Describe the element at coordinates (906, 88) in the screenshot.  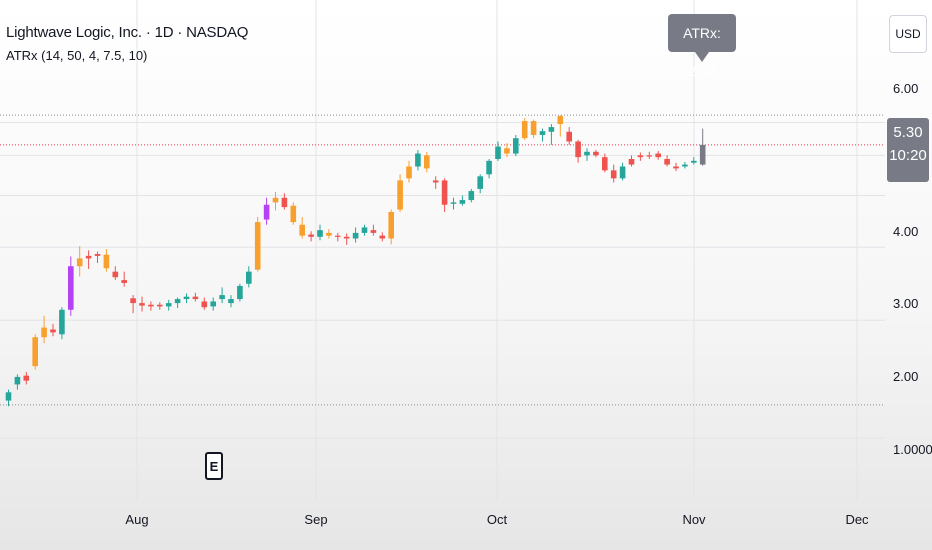
I see `y-tick-label: 6.00` at that location.